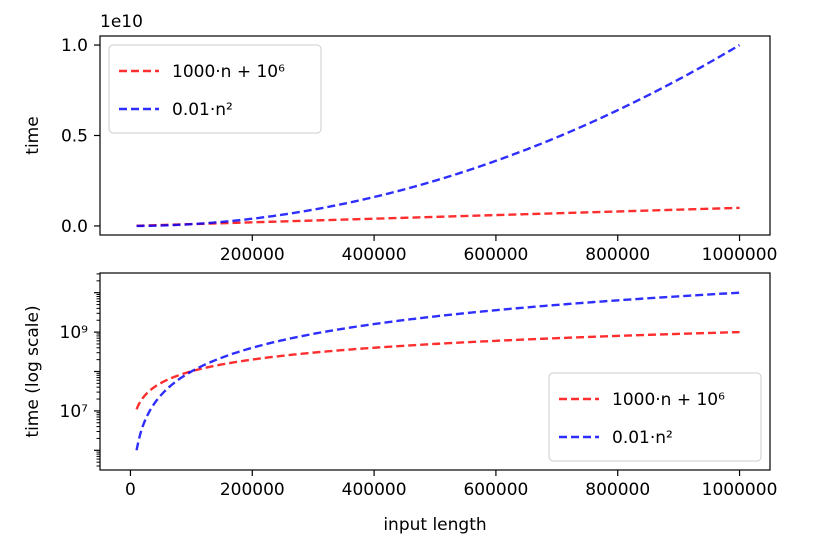 The image size is (822, 555). Describe the element at coordinates (74, 333) in the screenshot. I see `y-tick-label: 10⁹` at that location.